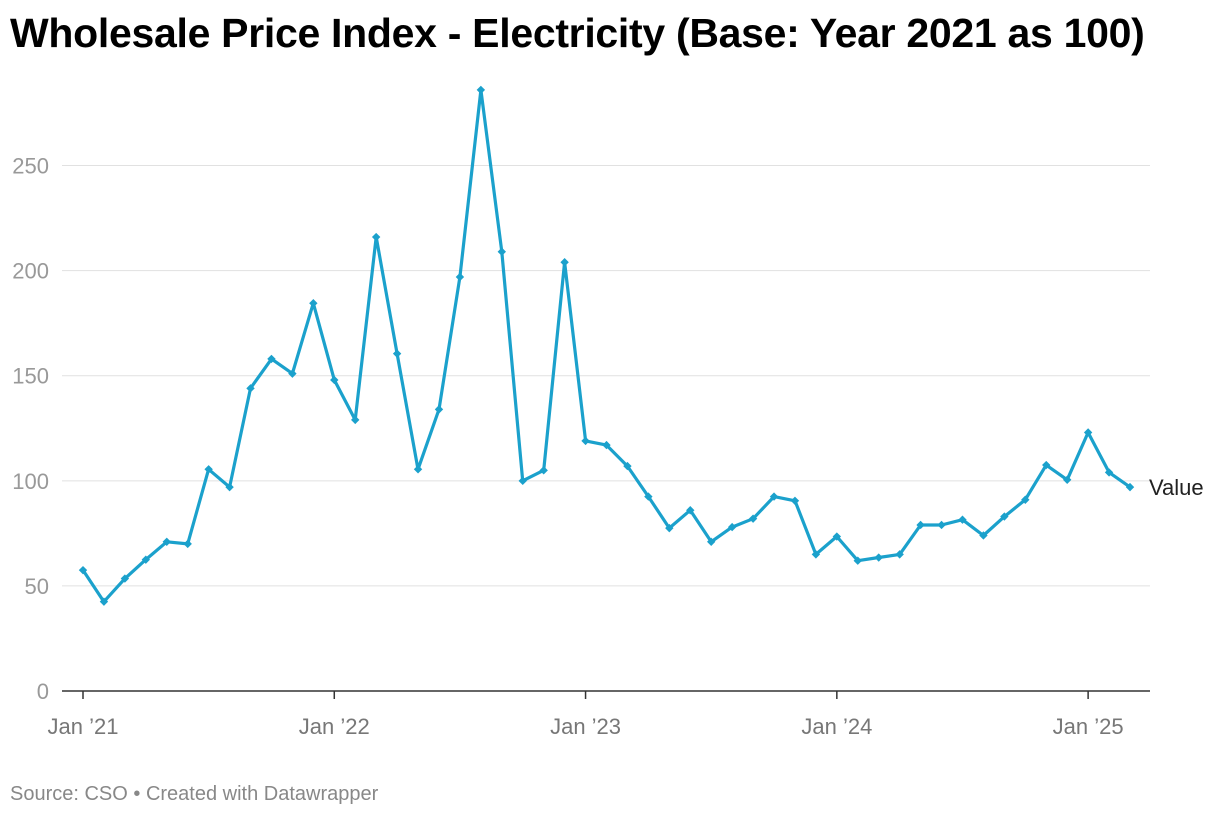 This screenshot has height=818, width=1220. Describe the element at coordinates (30, 429) in the screenshot. I see `y-axis-tick-labels: 0 50 100 150 200 250` at that location.